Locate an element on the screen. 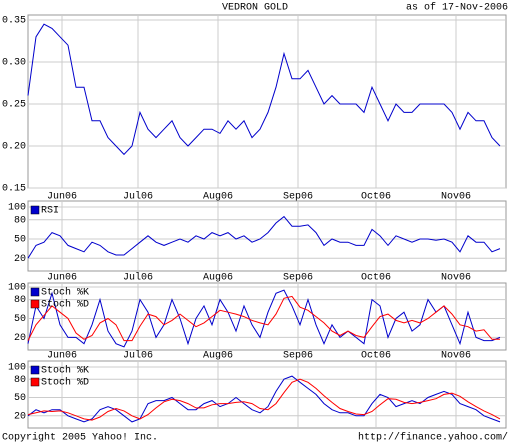 Image resolution: width=512 pixels, height=444 pixels. y-tick-label: 0.25 is located at coordinates (14, 105).